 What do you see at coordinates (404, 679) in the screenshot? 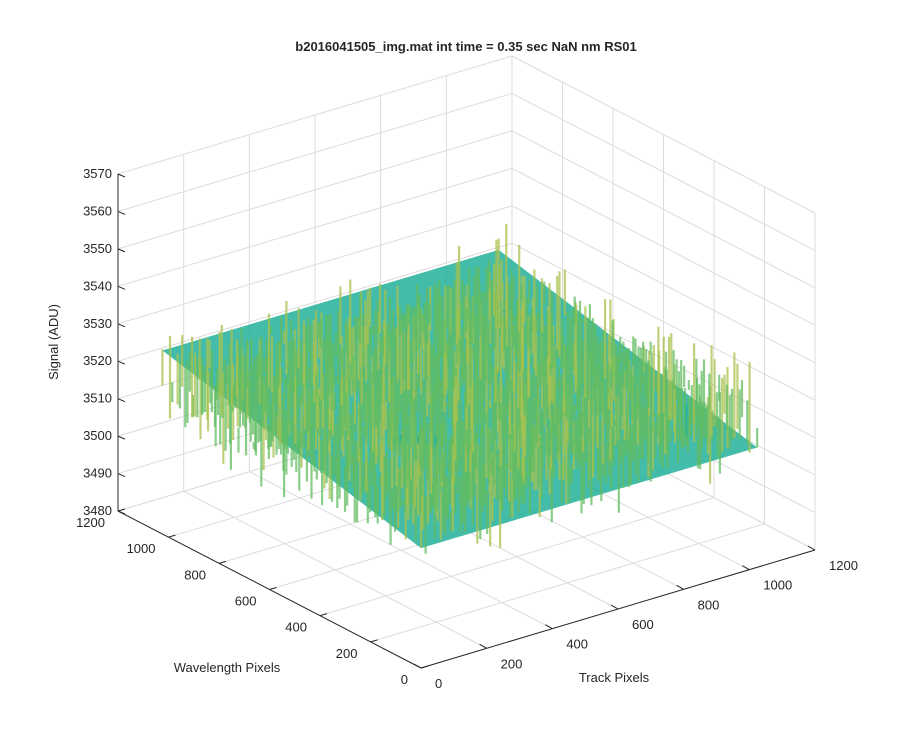
I see `y-tick-label: 0` at bounding box center [404, 679].